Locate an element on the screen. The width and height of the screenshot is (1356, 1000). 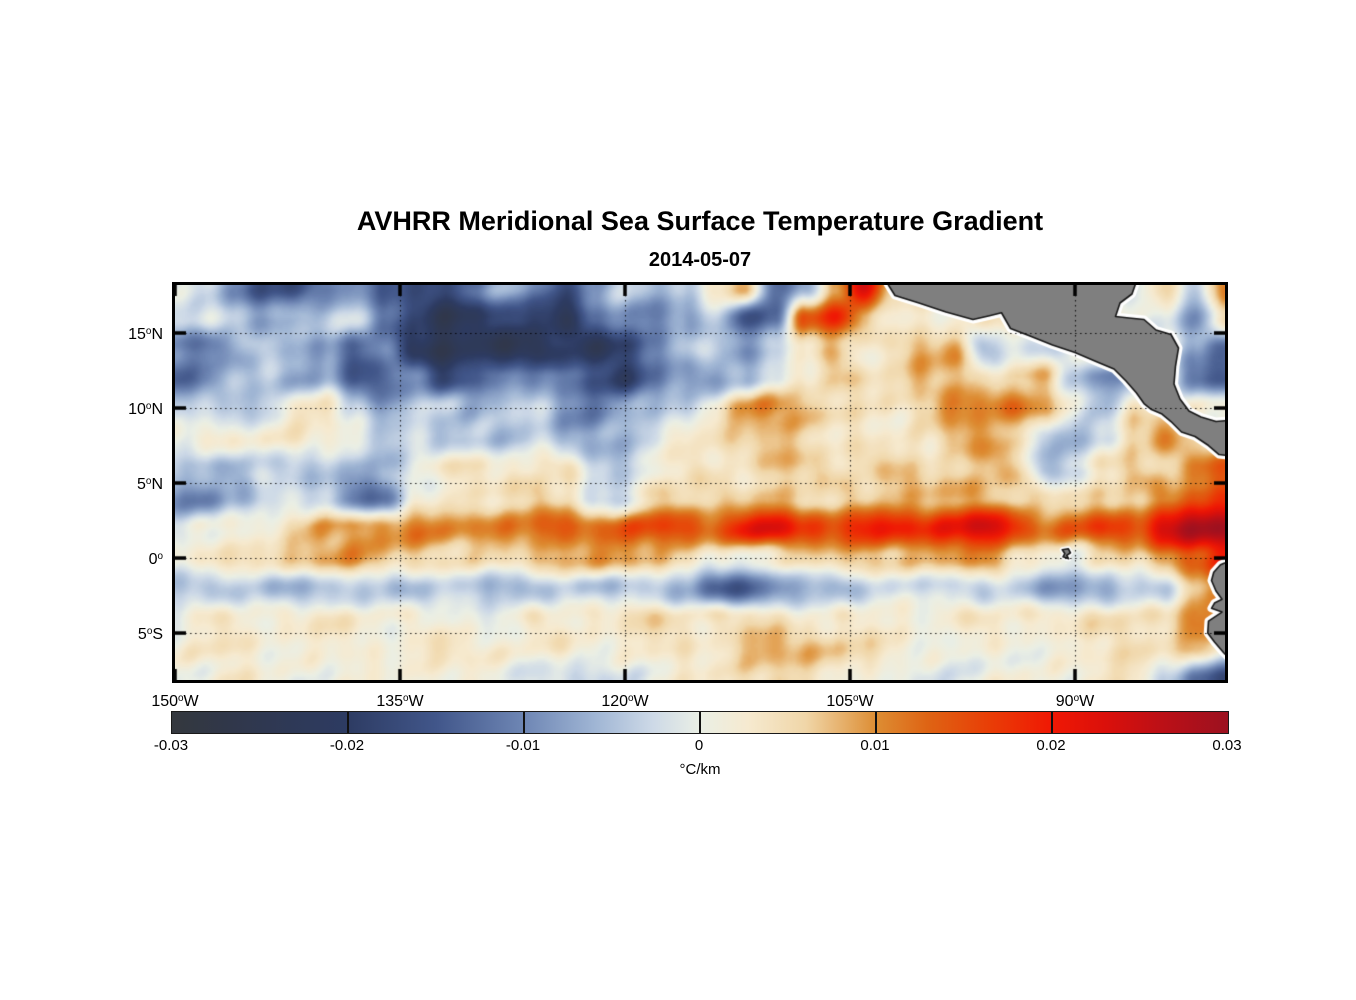
colorbar-tick-label: 0.03 is located at coordinates (1227, 745).